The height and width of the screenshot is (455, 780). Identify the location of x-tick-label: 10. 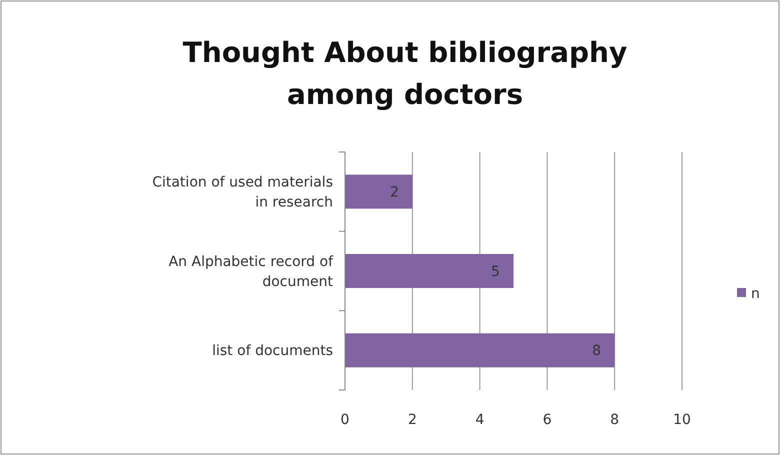
(682, 420).